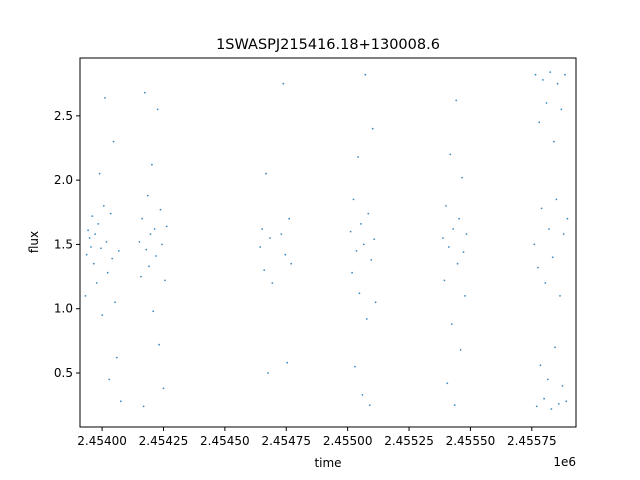 The width and height of the screenshot is (640, 480). I want to click on chart-title: 1SWASPJ215416.18+130008.6, so click(328, 45).